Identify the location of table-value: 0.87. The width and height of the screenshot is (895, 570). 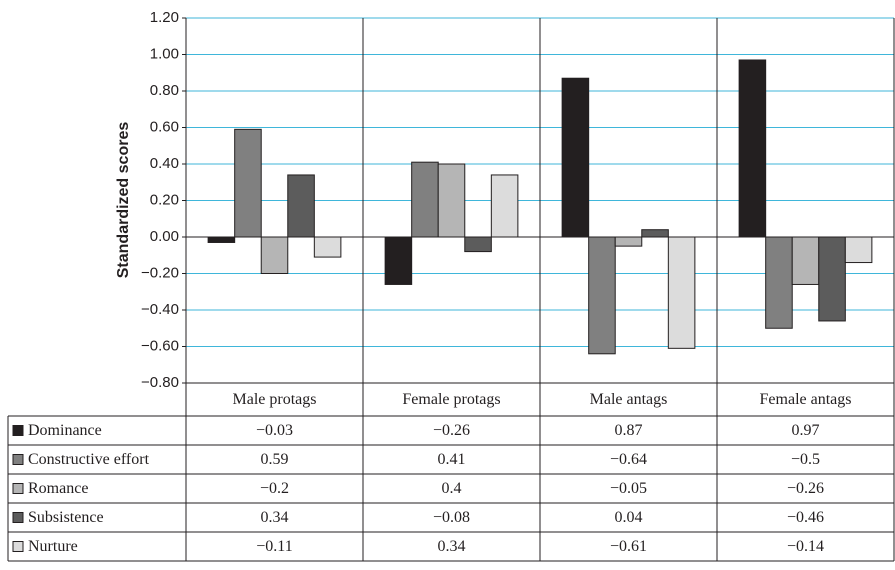
(629, 430).